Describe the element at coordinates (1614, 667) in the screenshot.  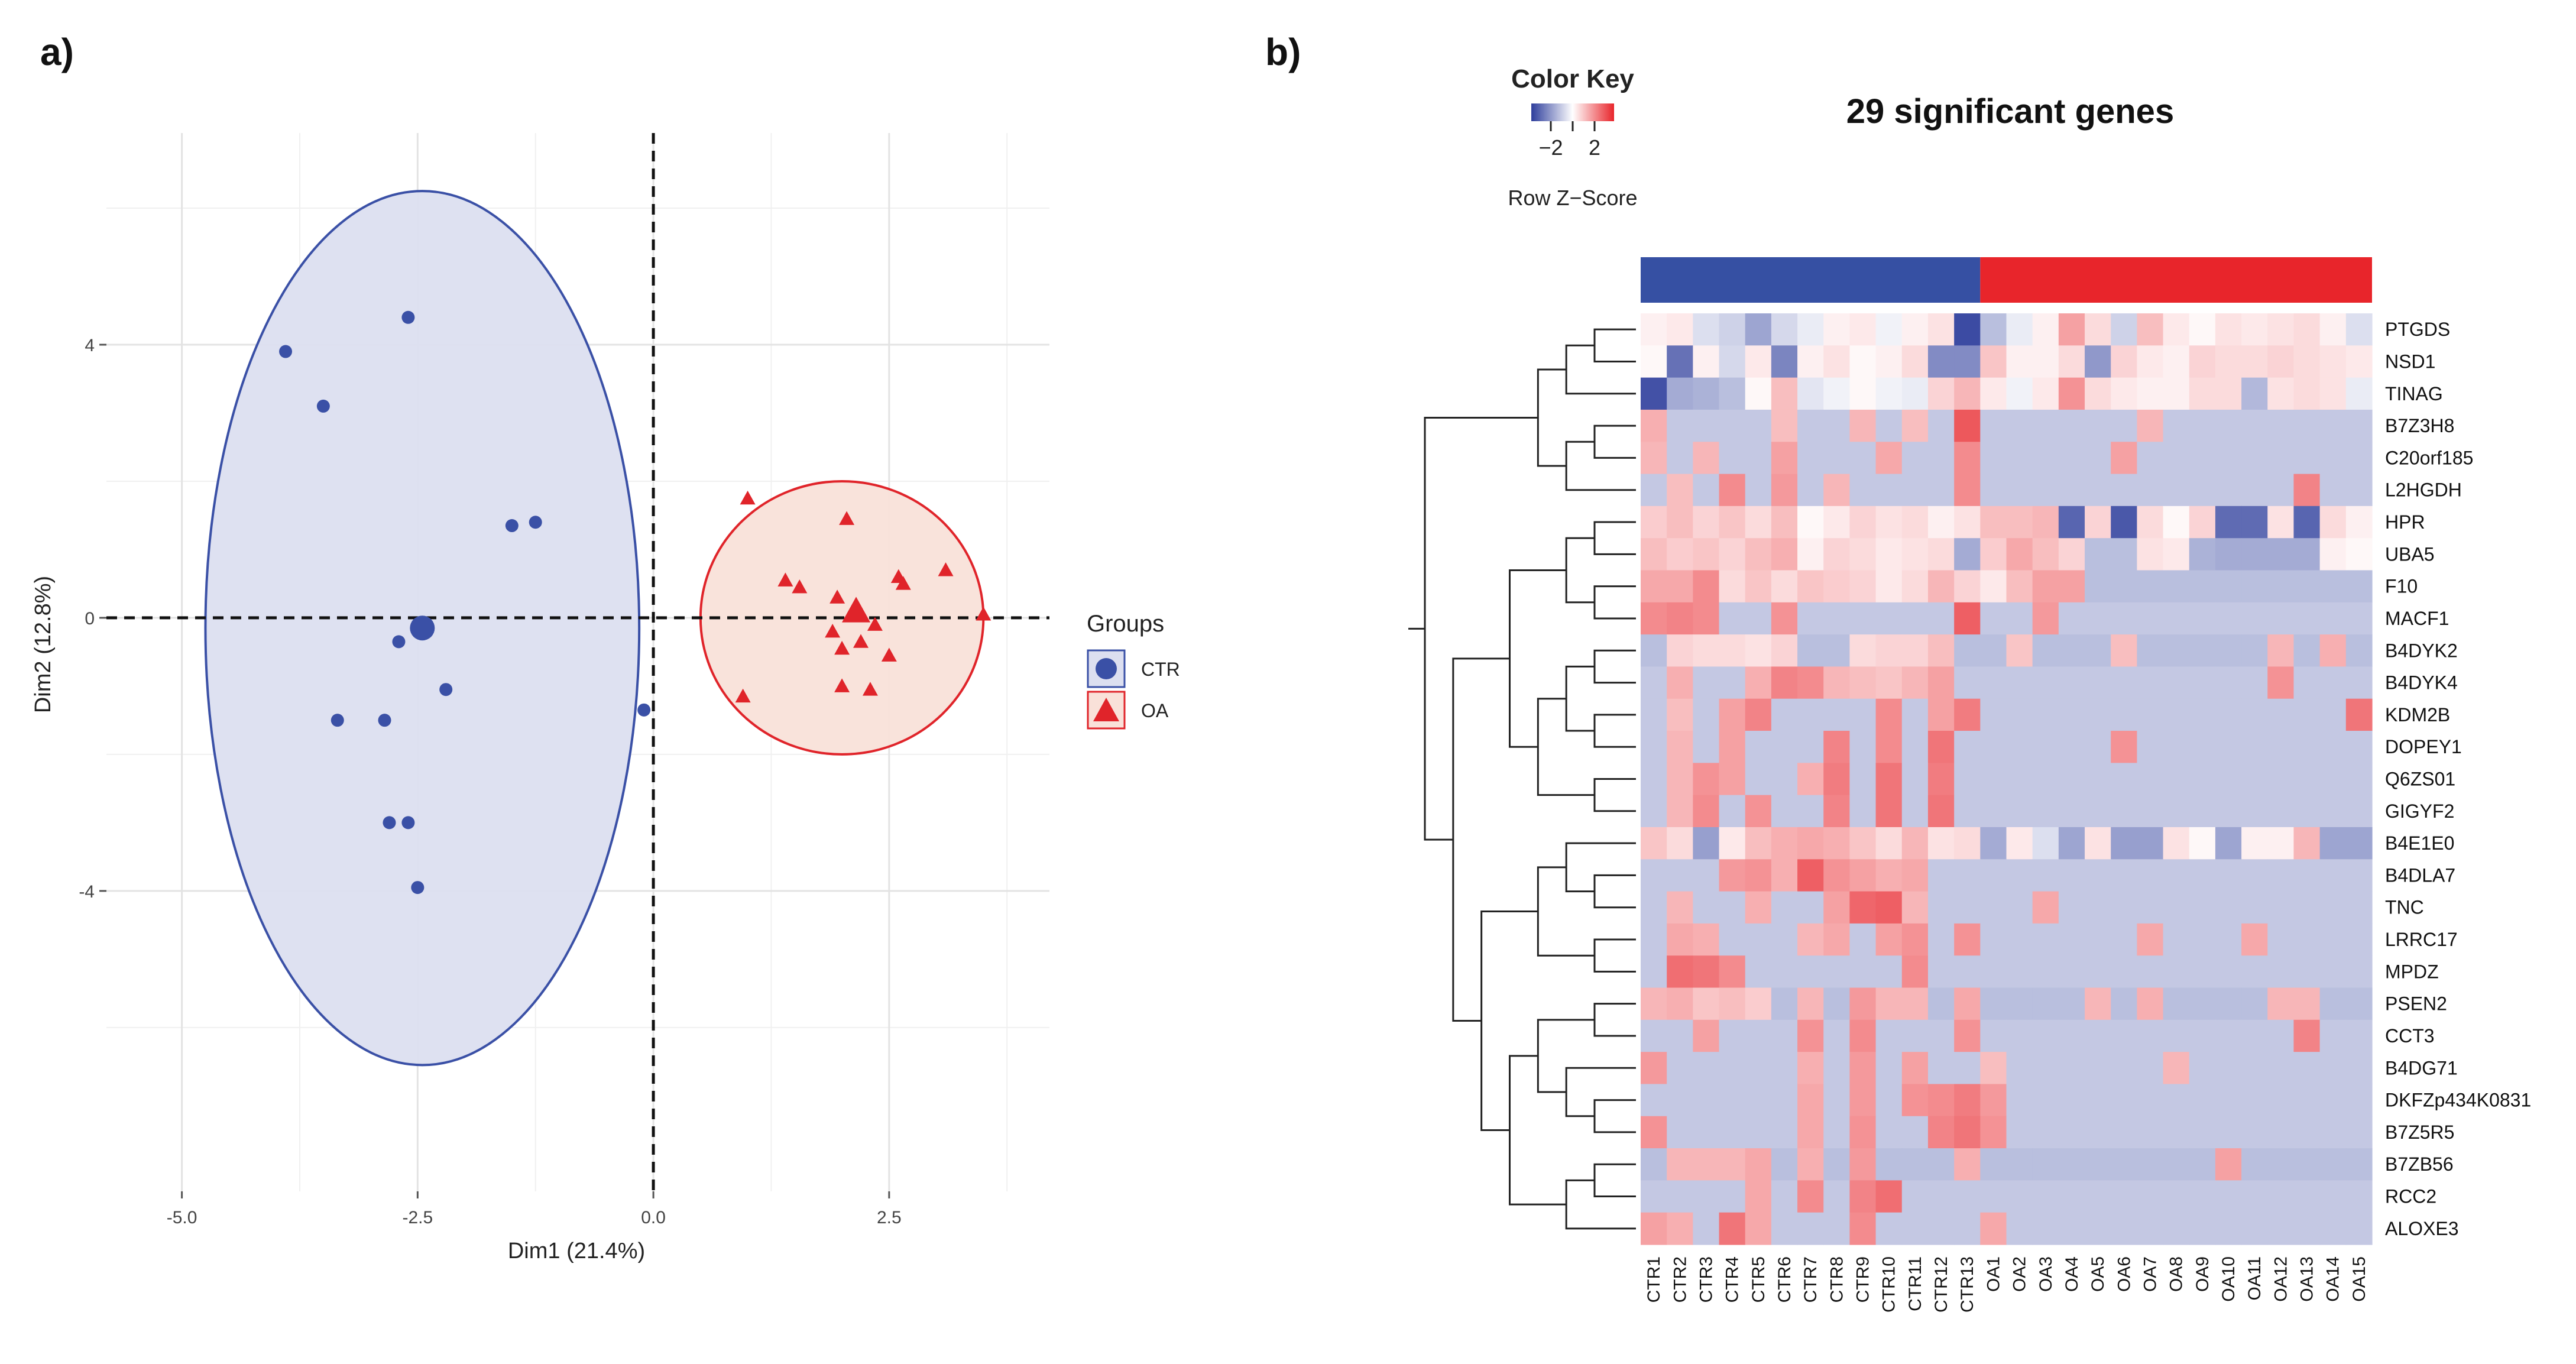
I see `dendrogram-branch` at that location.